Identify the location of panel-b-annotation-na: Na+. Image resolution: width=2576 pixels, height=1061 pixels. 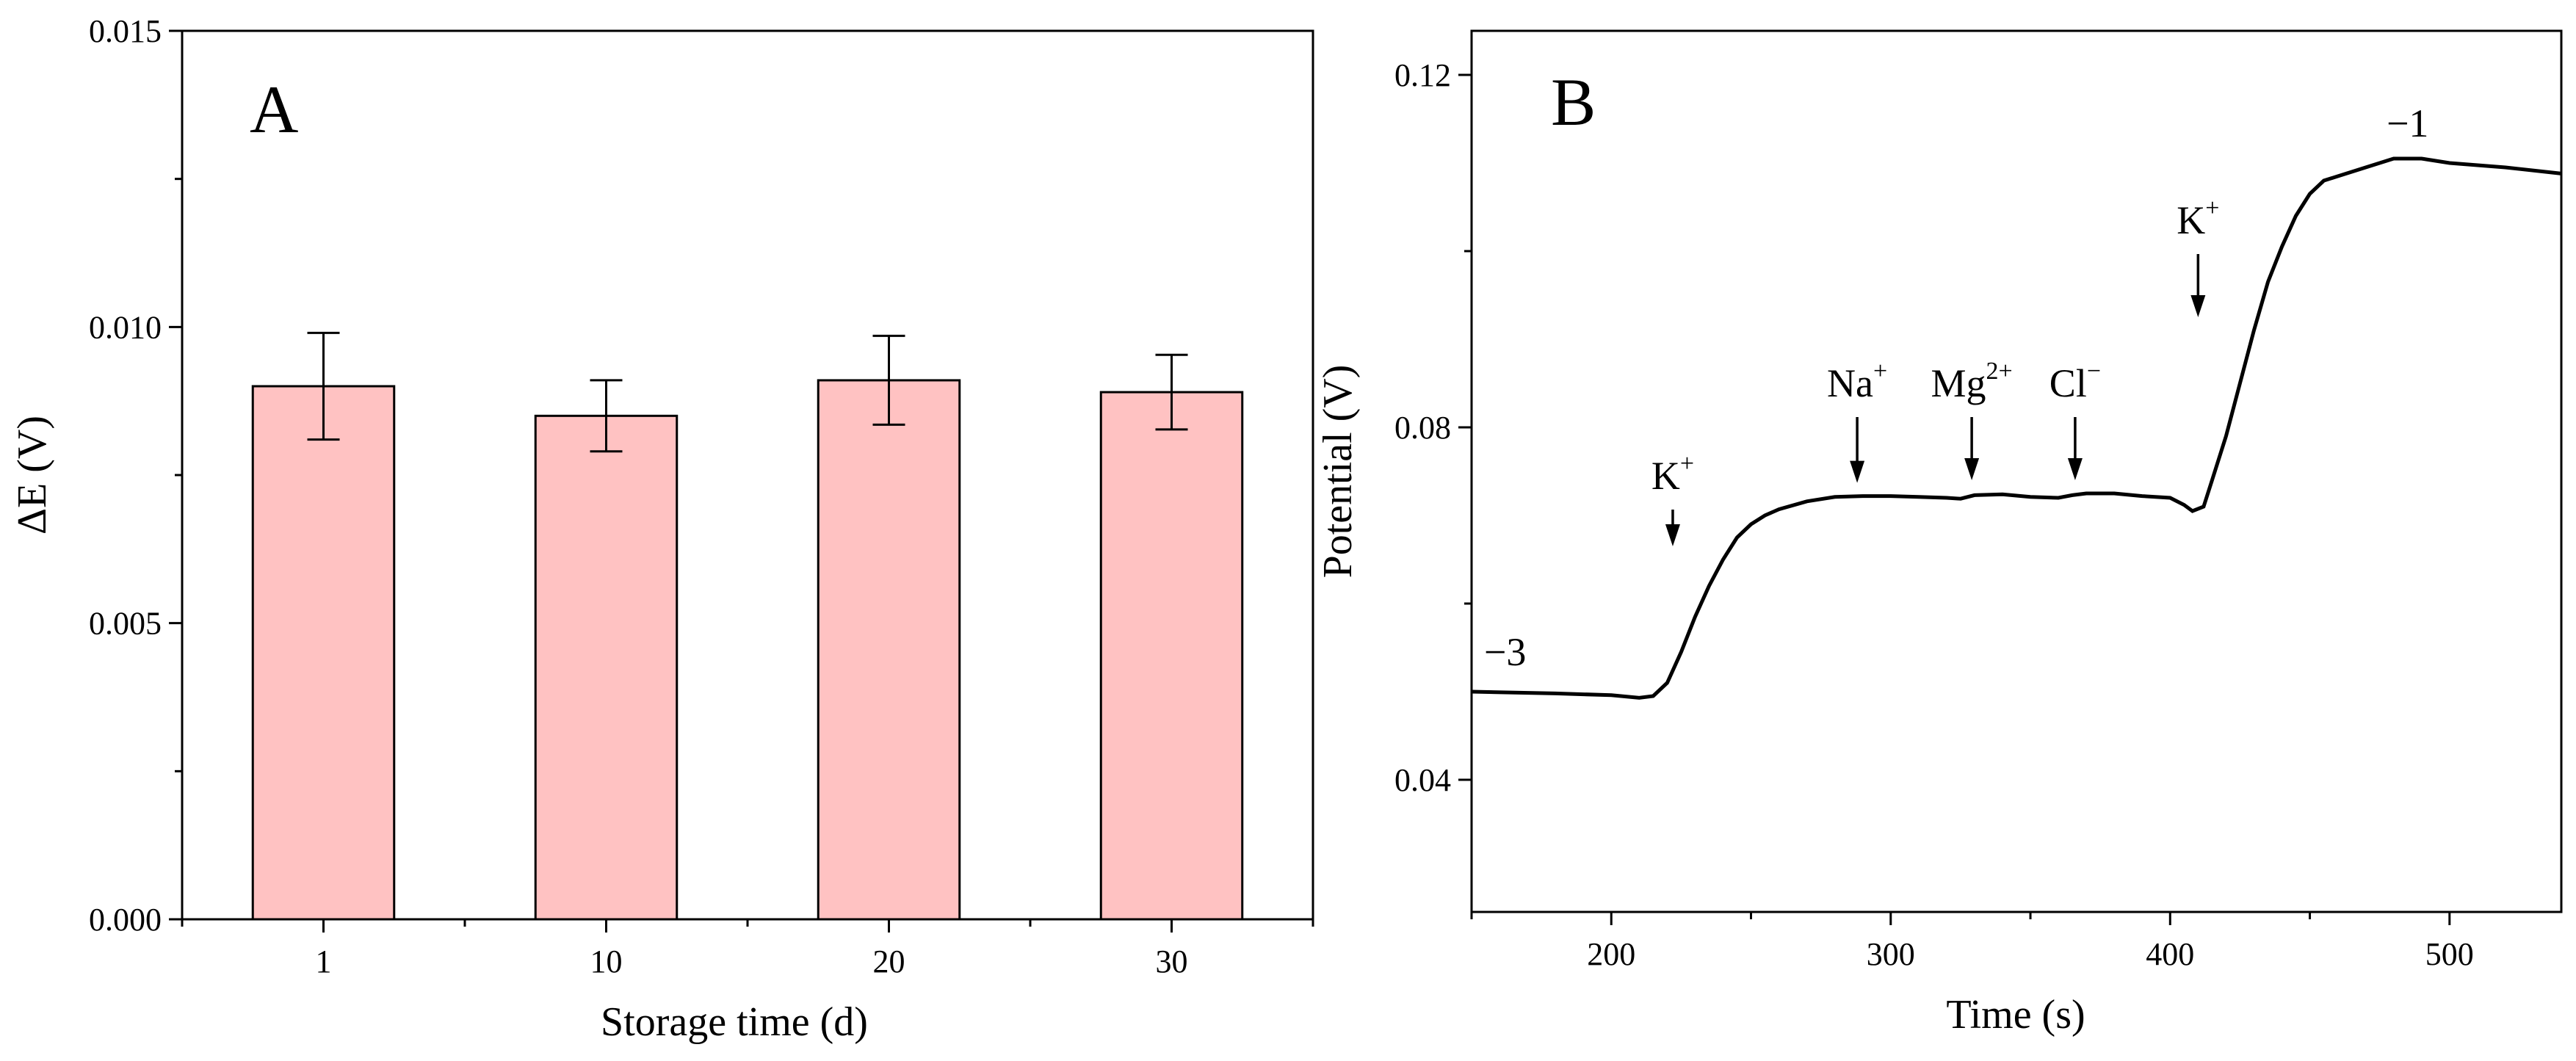
(1857, 382).